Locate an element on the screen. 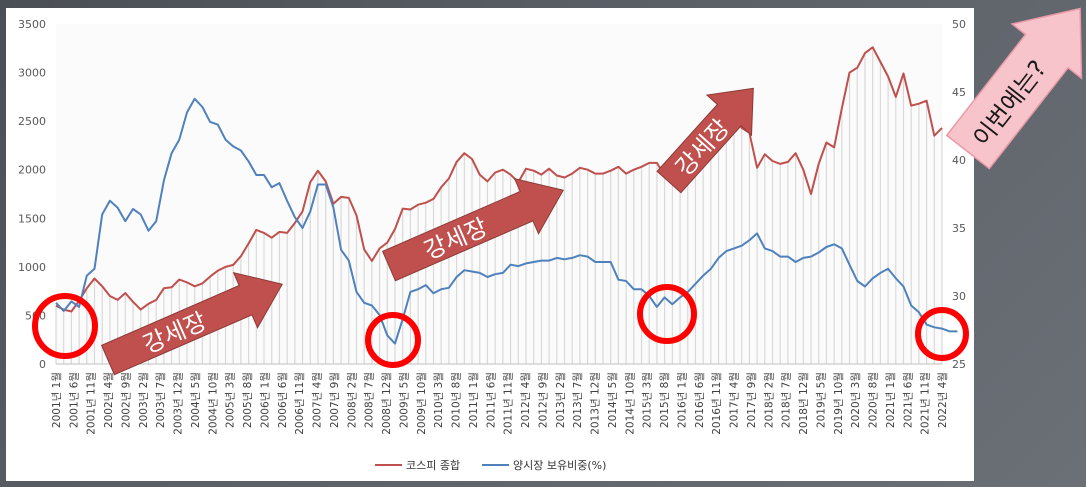  x-tick-label: 2020년 8월 is located at coordinates (874, 400).